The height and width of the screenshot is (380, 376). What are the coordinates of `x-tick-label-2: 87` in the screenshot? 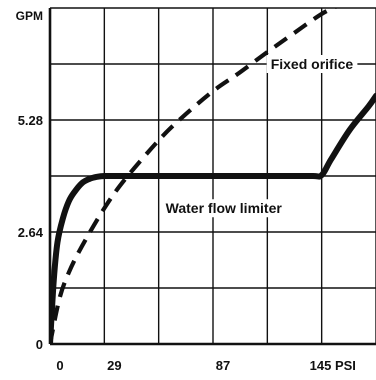 It's located at (223, 365).